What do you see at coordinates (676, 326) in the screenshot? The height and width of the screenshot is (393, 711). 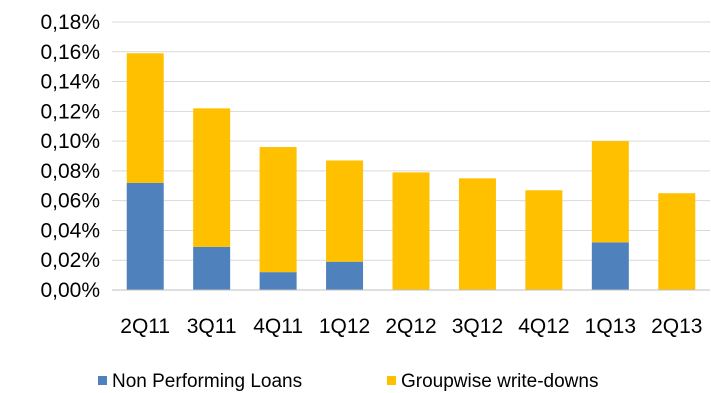 I see `x-tick-label: 2Q13` at bounding box center [676, 326].